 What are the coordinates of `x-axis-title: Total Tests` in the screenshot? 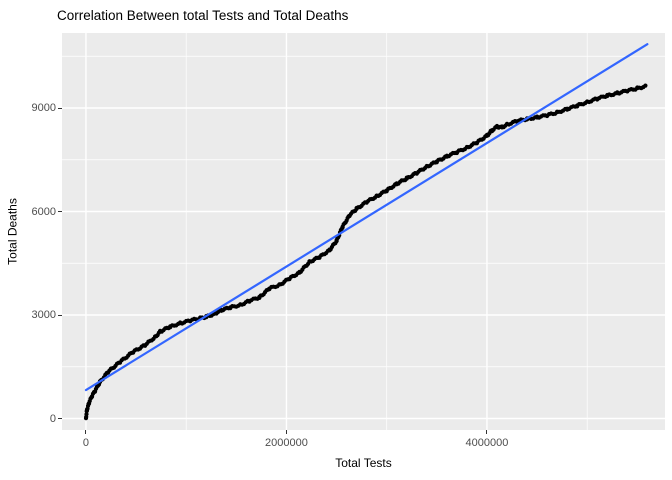 It's located at (363, 463).